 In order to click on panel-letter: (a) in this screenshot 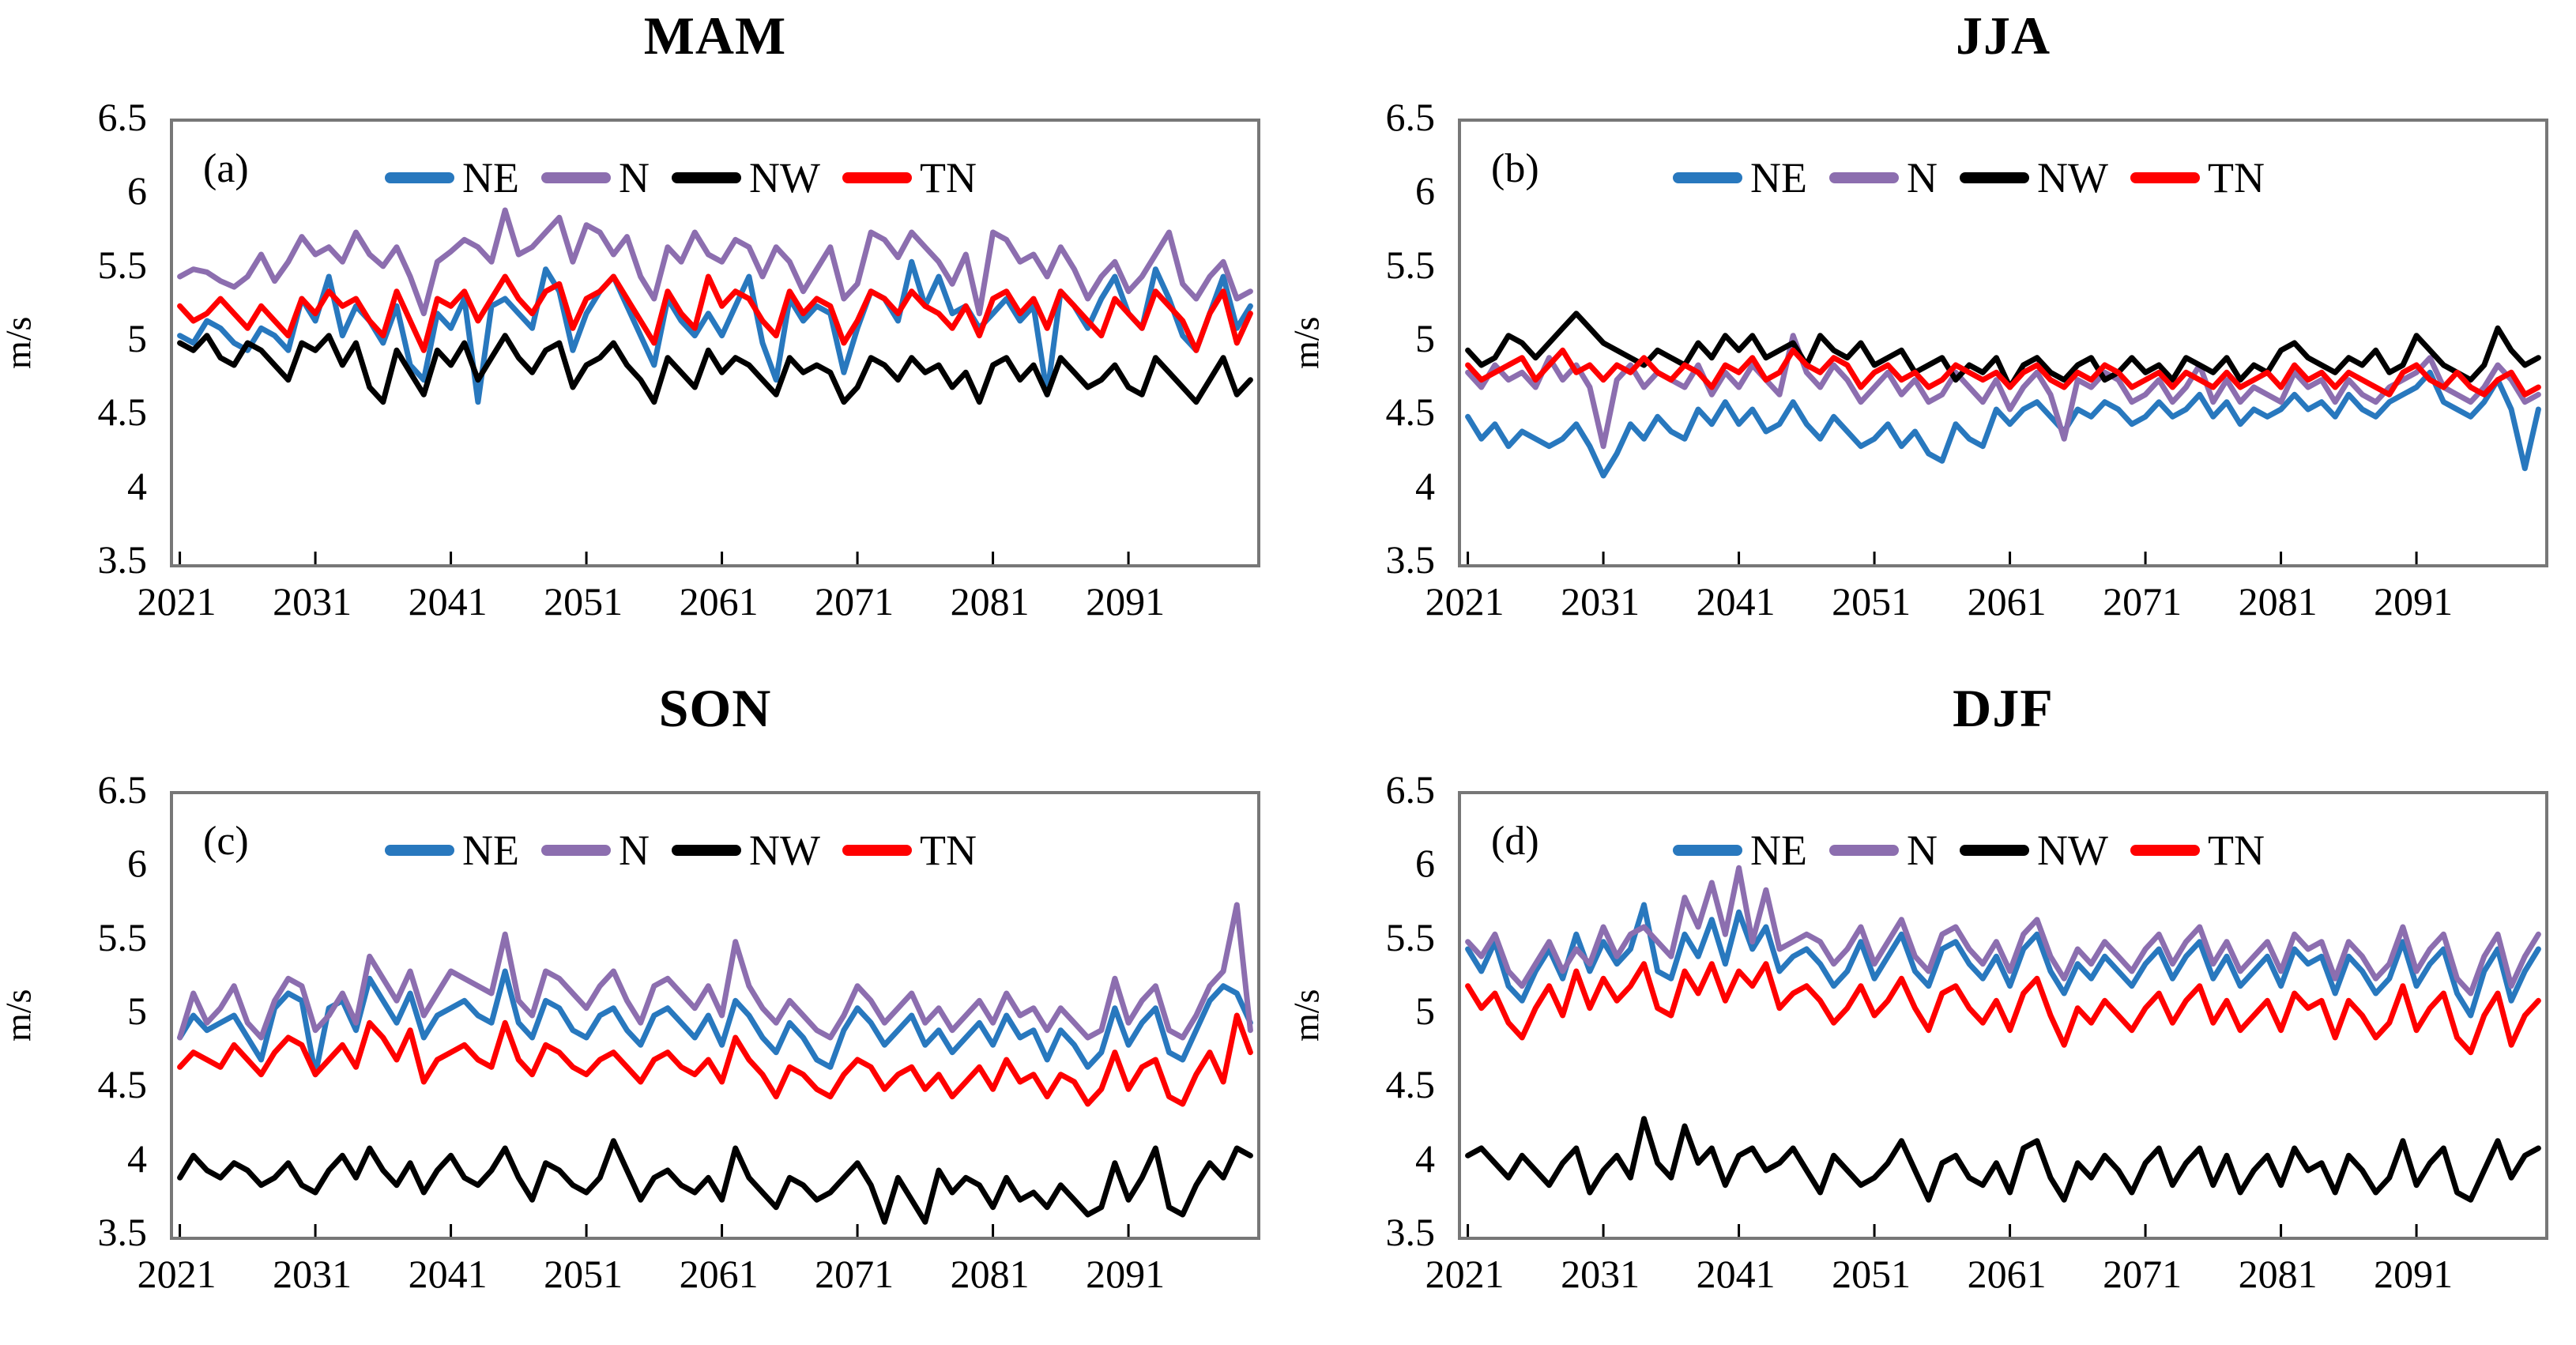, I will do `click(226, 168)`.